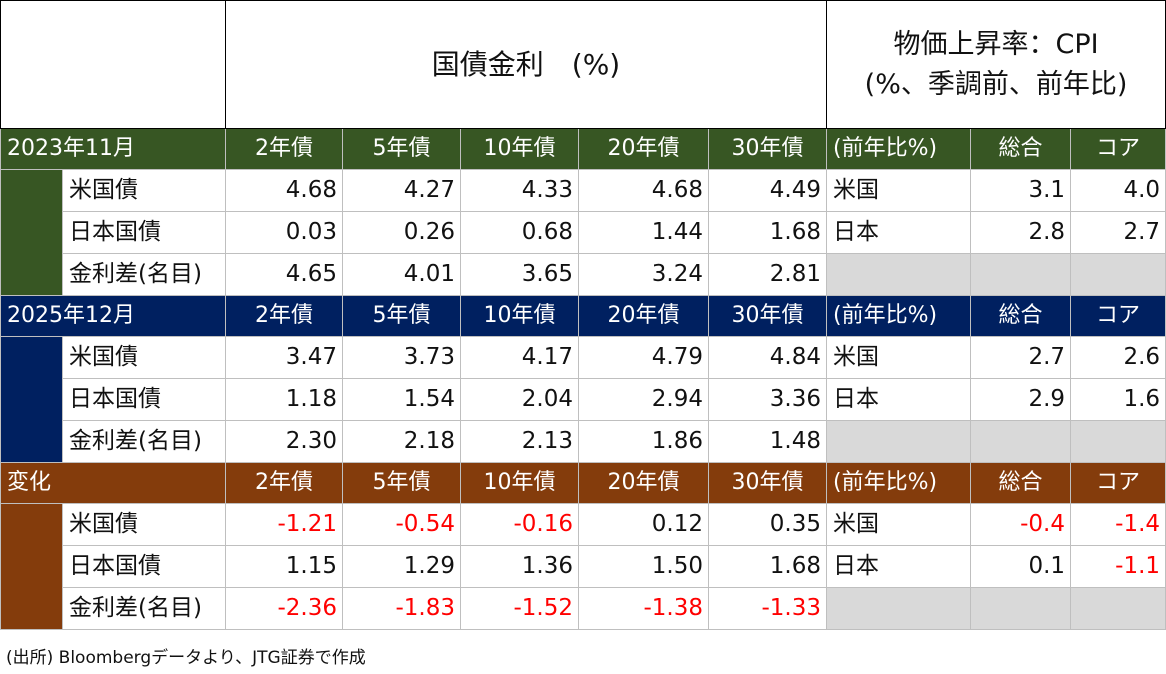 The height and width of the screenshot is (674, 1166). What do you see at coordinates (643, 524) in the screenshot?
I see `yield-value: 0.12` at bounding box center [643, 524].